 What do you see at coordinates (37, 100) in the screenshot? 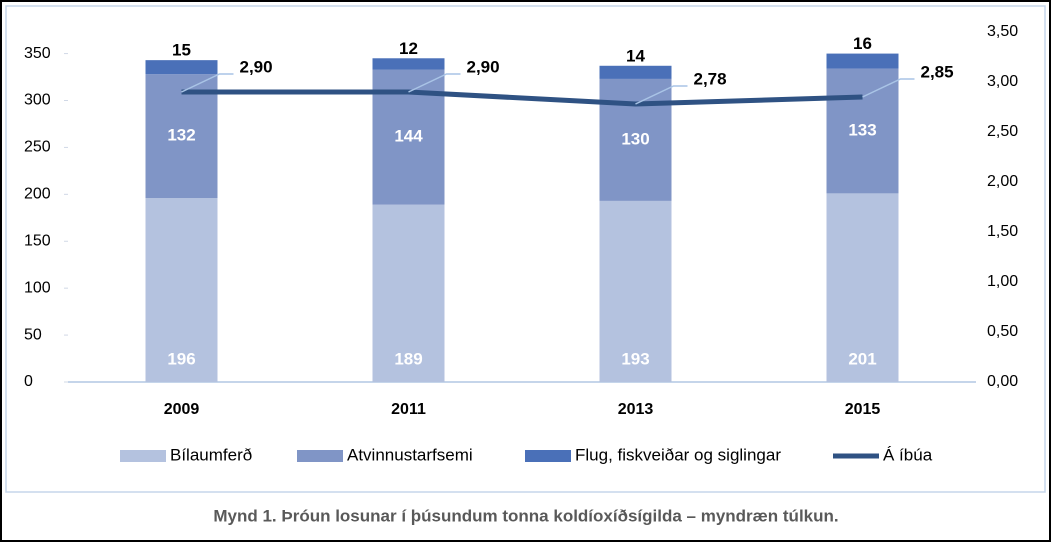
I see `y-tick-label: 300` at bounding box center [37, 100].